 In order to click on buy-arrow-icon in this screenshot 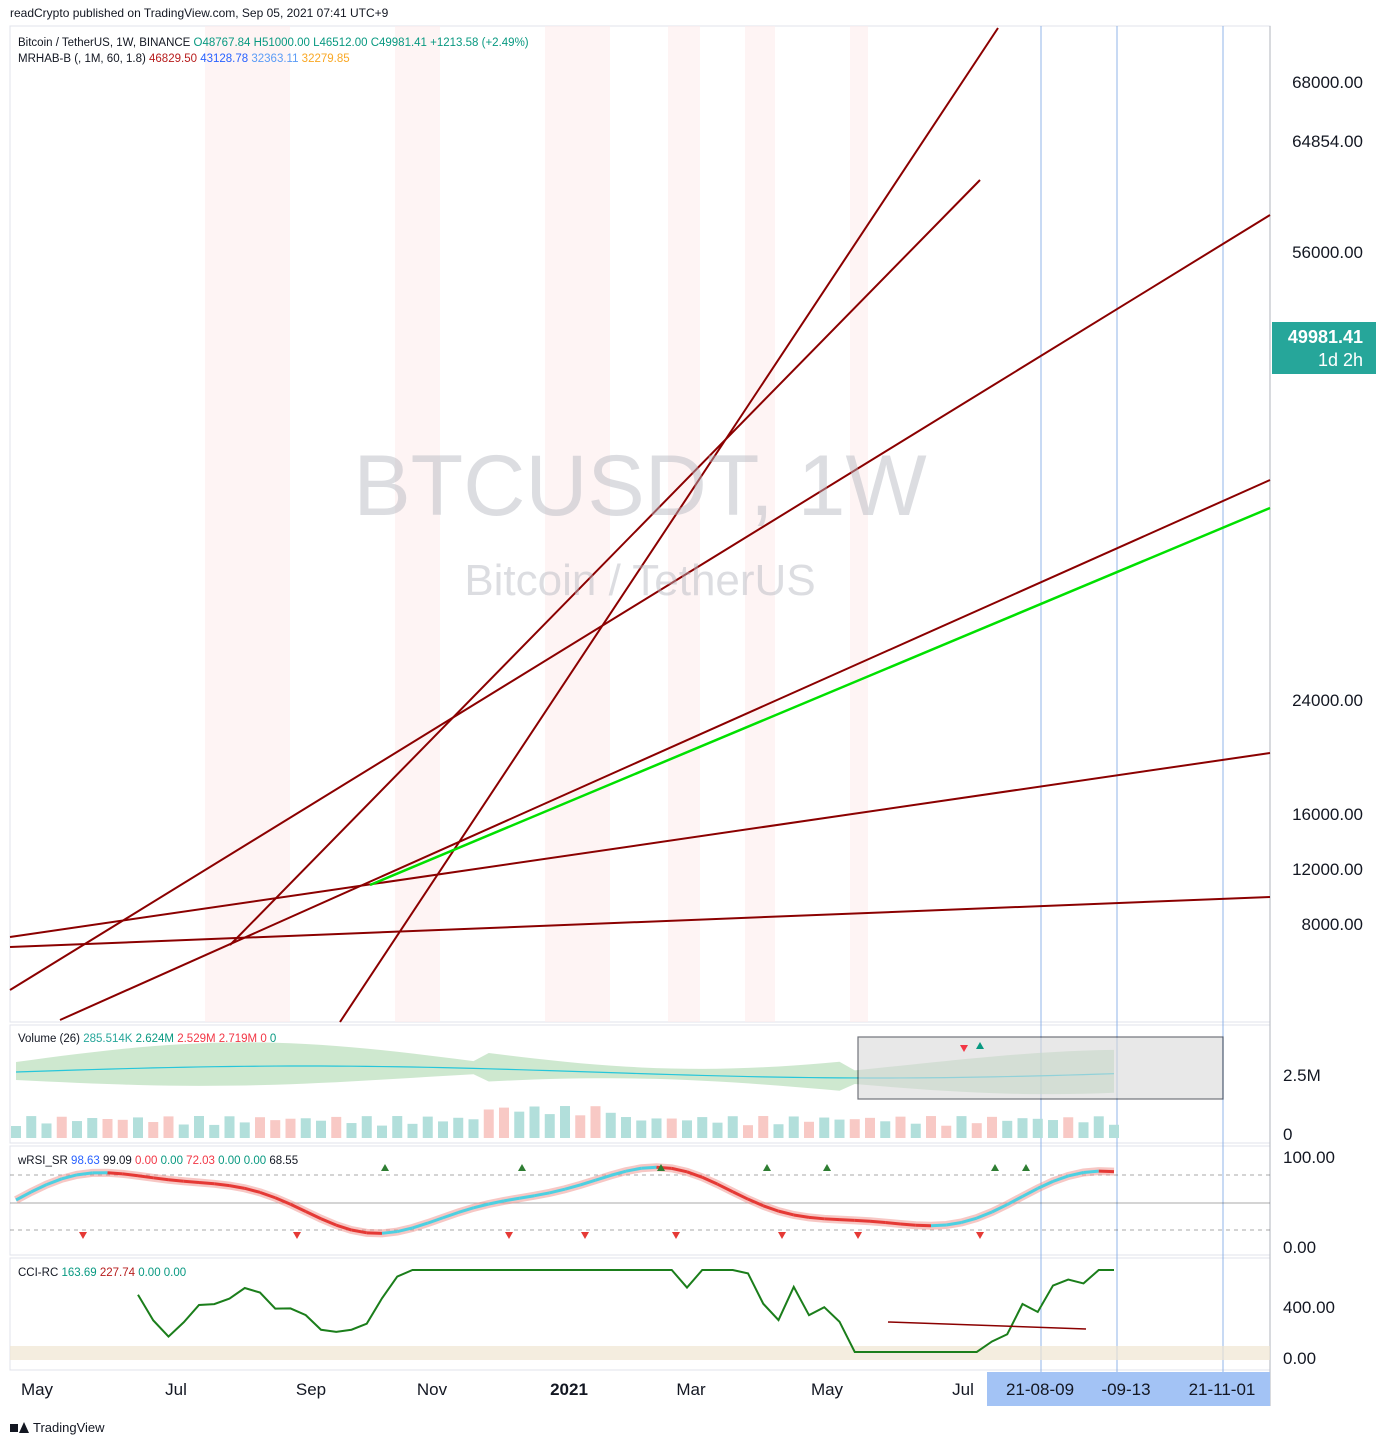, I will do `click(980, 1045)`.